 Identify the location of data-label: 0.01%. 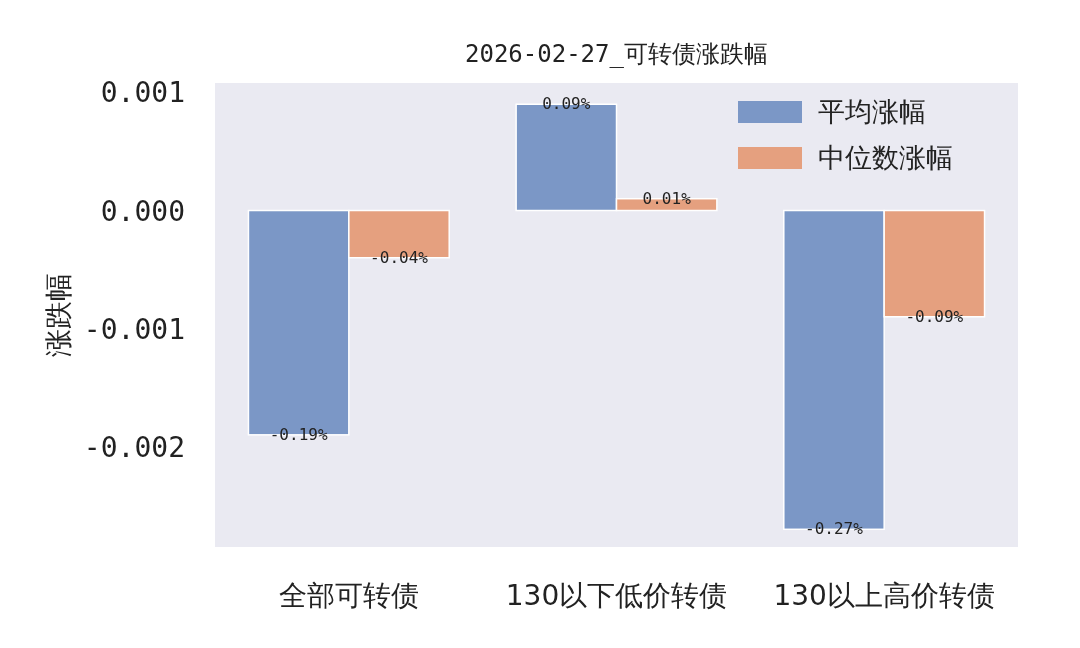
(667, 198).